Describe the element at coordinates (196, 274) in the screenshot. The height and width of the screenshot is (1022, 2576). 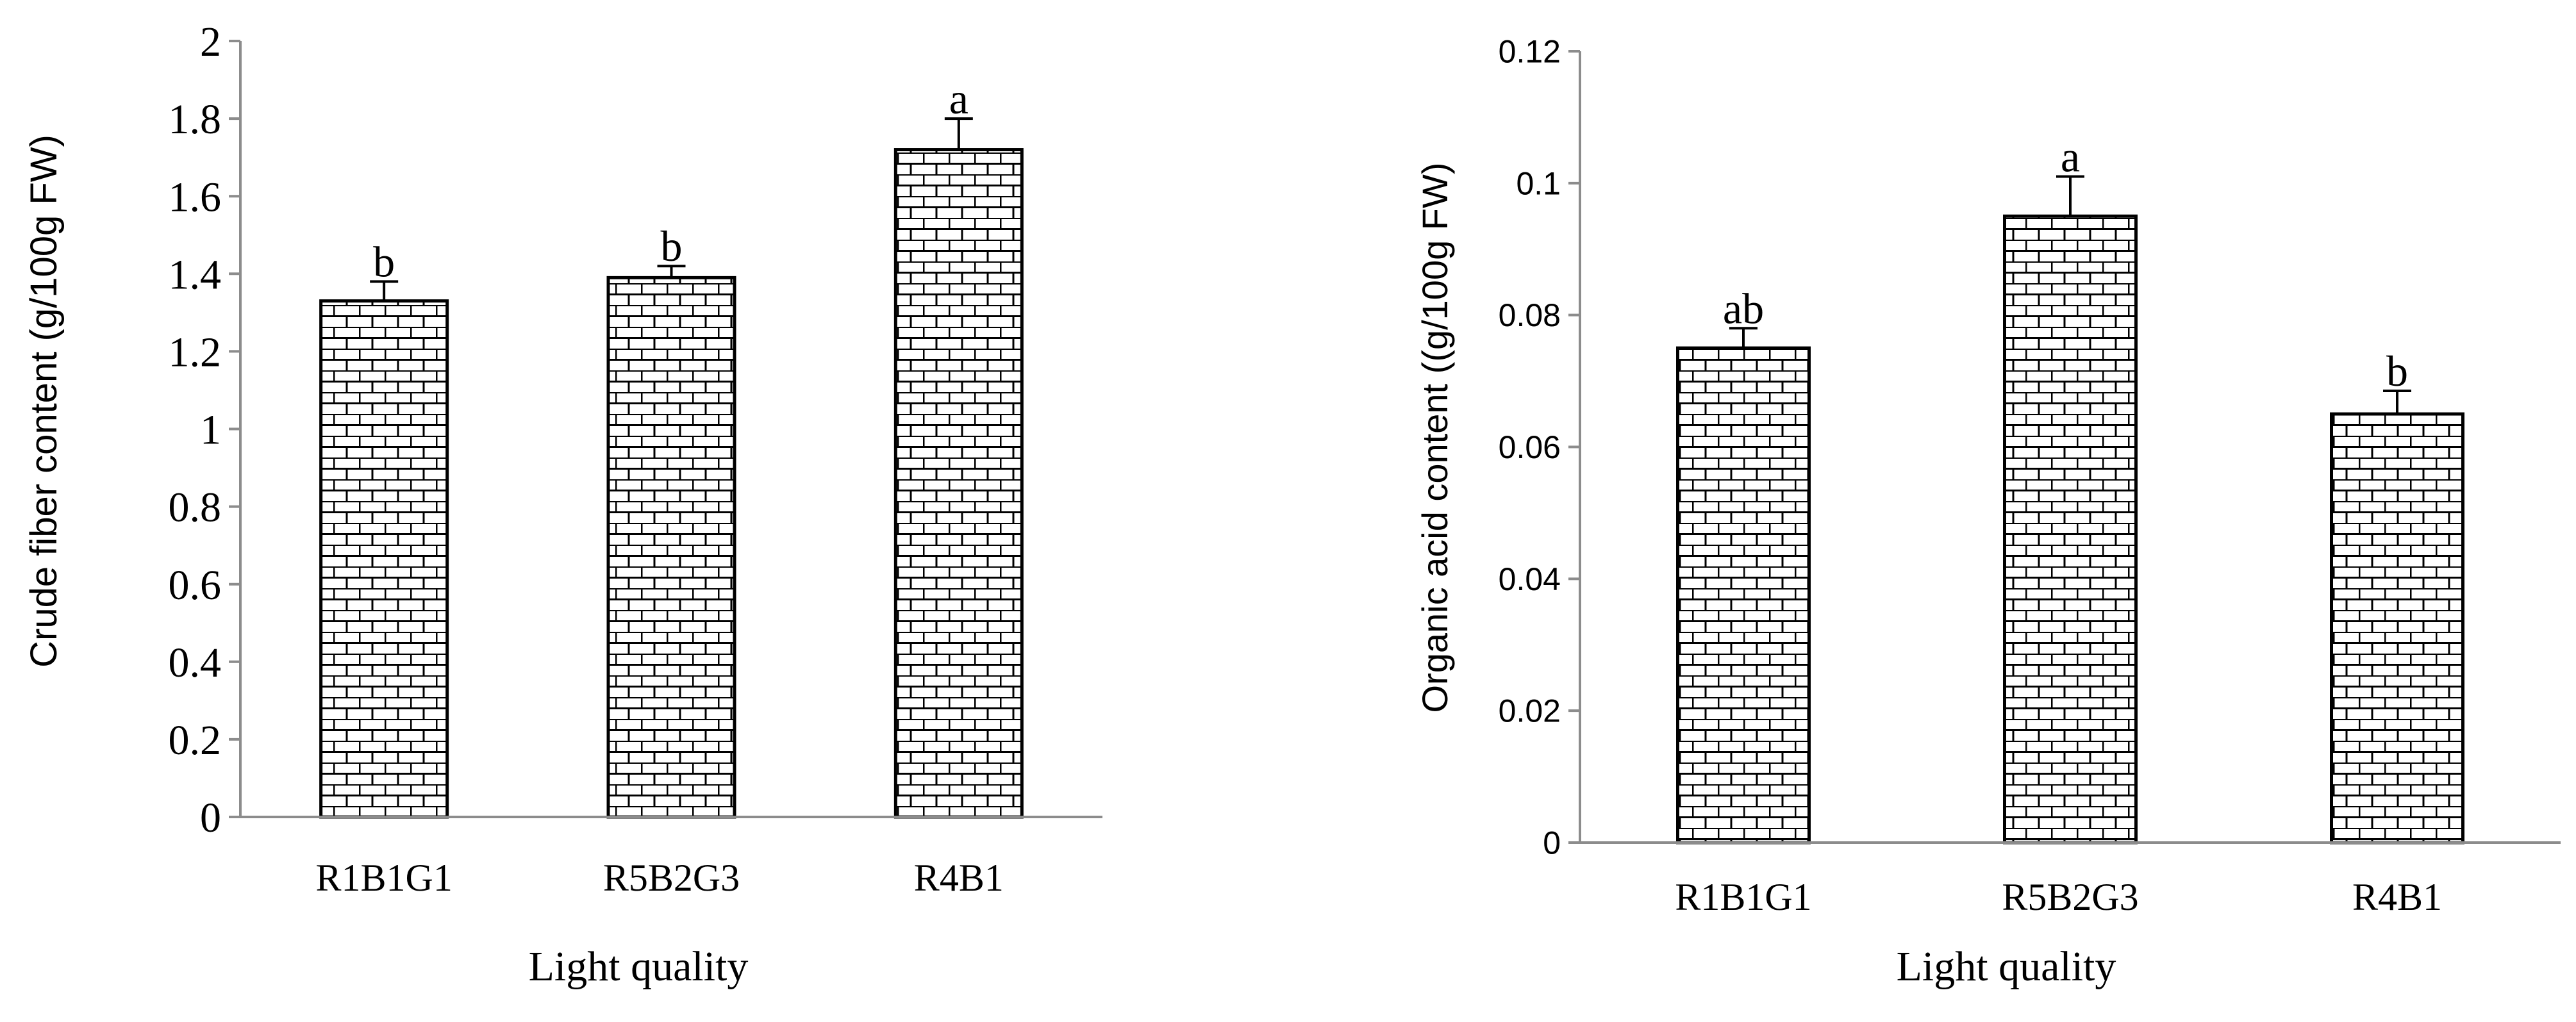
I see `y-tick-label: 1.4` at that location.